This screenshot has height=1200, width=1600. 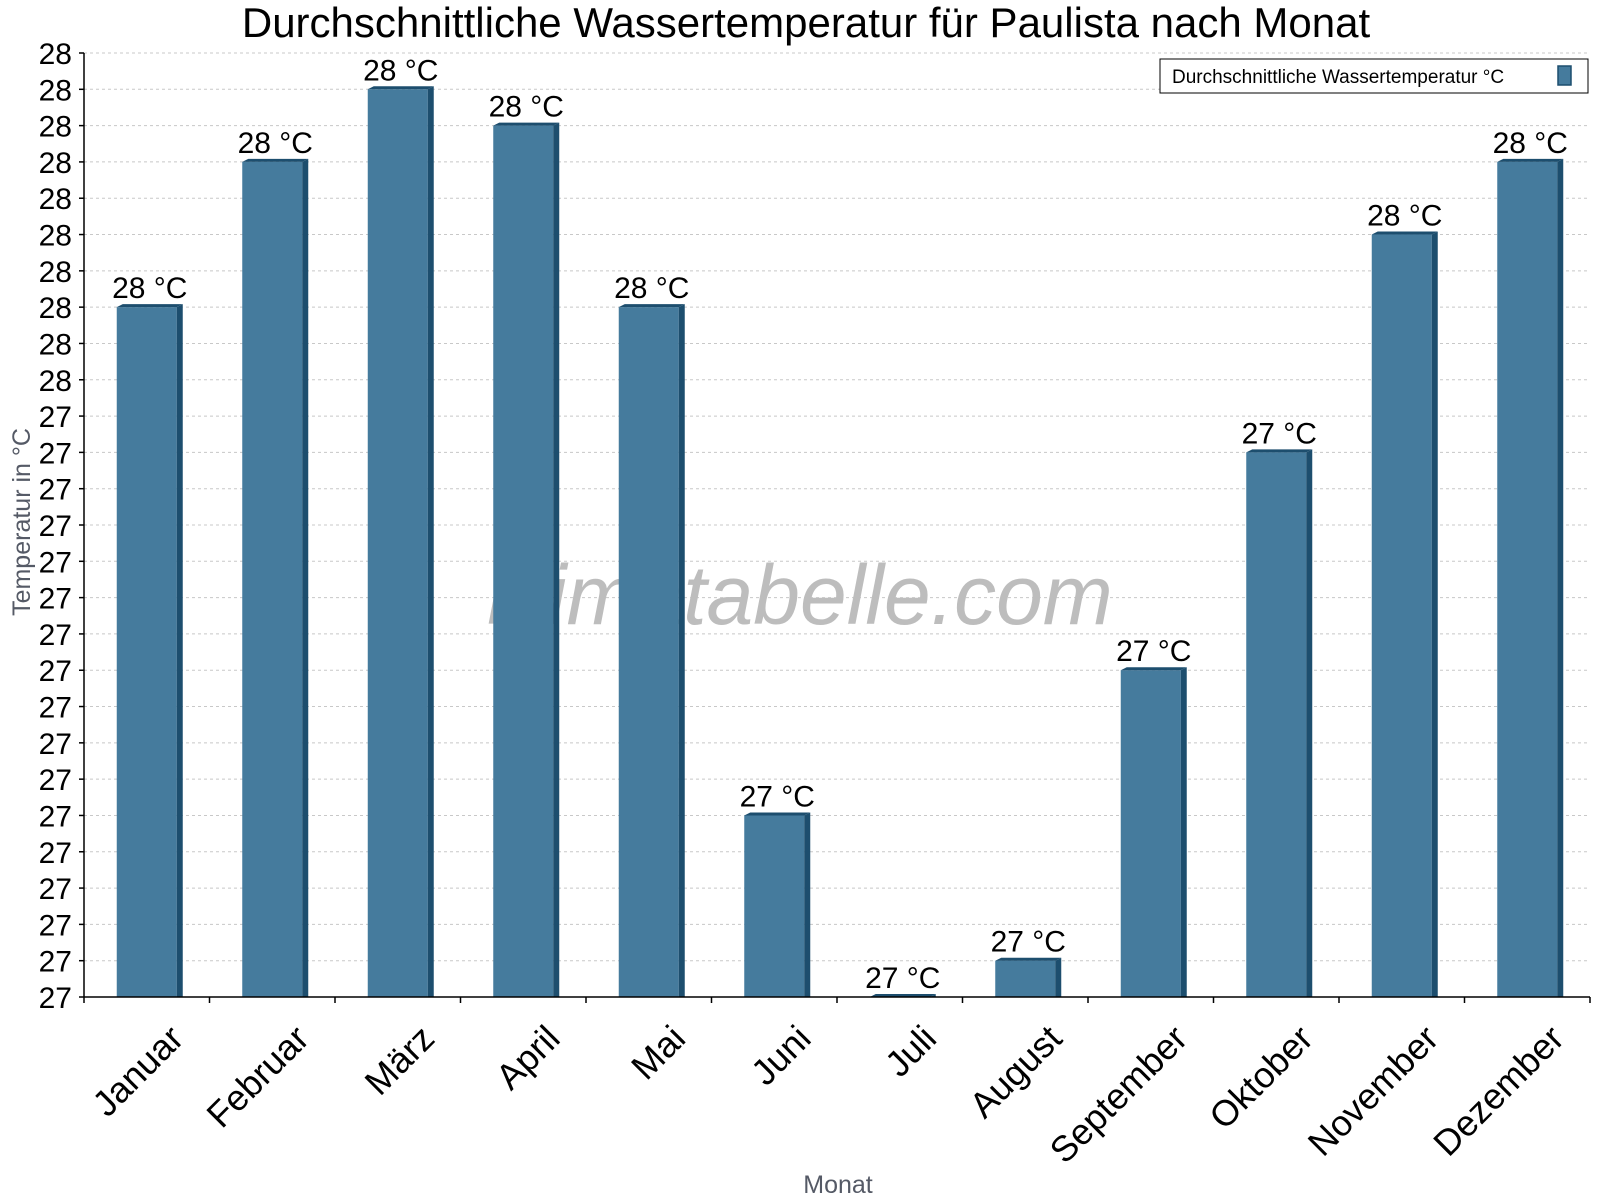 What do you see at coordinates (1261, 1077) in the screenshot?
I see `x-tick-label: Oktober` at bounding box center [1261, 1077].